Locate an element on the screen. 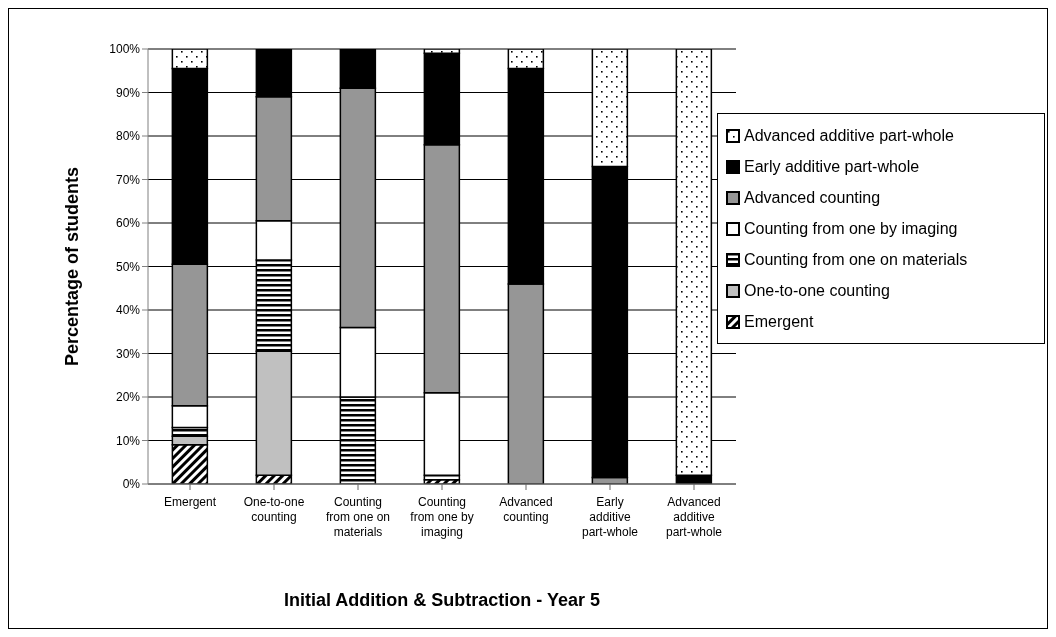  y-tick-label: 80% is located at coordinates (128, 136).